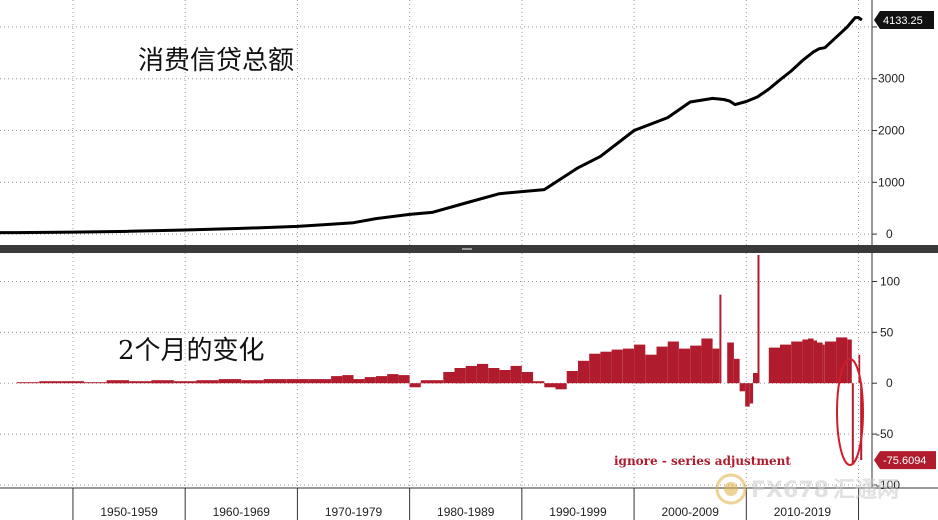 The width and height of the screenshot is (938, 520). I want to click on bottom-y-tick-labels: -100 -50 0 50 100, so click(886, 383).